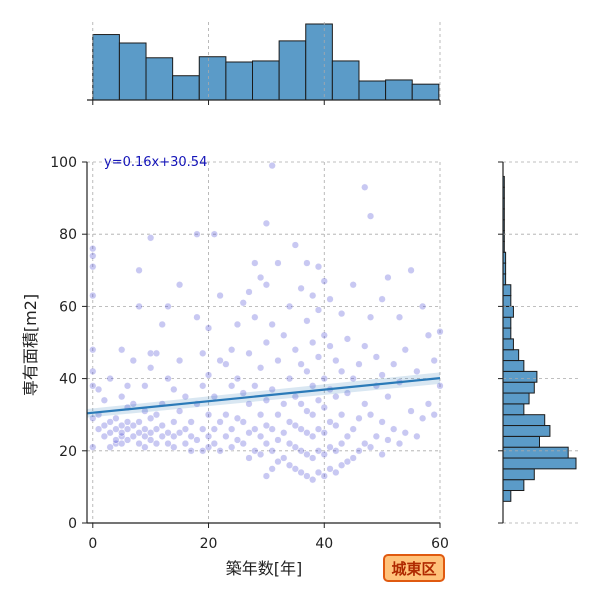 Image resolution: width=600 pixels, height=600 pixels. I want to click on y-tick-label: 40, so click(68, 380).